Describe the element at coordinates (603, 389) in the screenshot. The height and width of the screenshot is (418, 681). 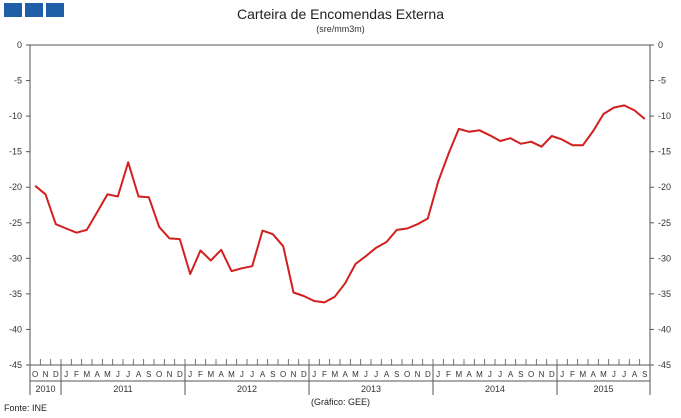
I see `x-year-label: 2015` at that location.